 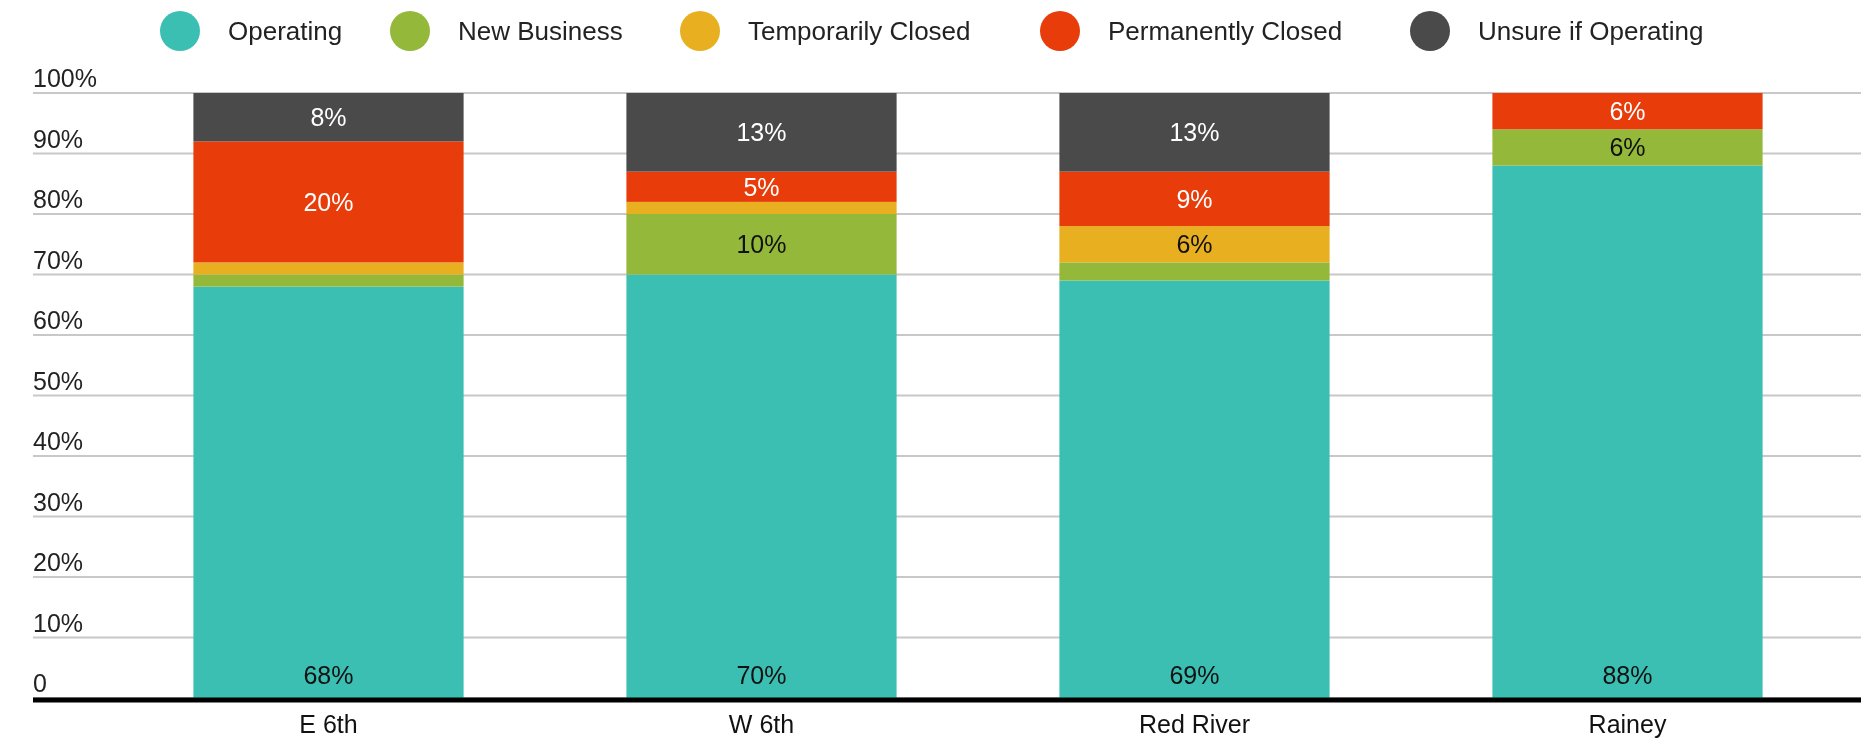 I want to click on y-tick-label: 70%, so click(x=58, y=259).